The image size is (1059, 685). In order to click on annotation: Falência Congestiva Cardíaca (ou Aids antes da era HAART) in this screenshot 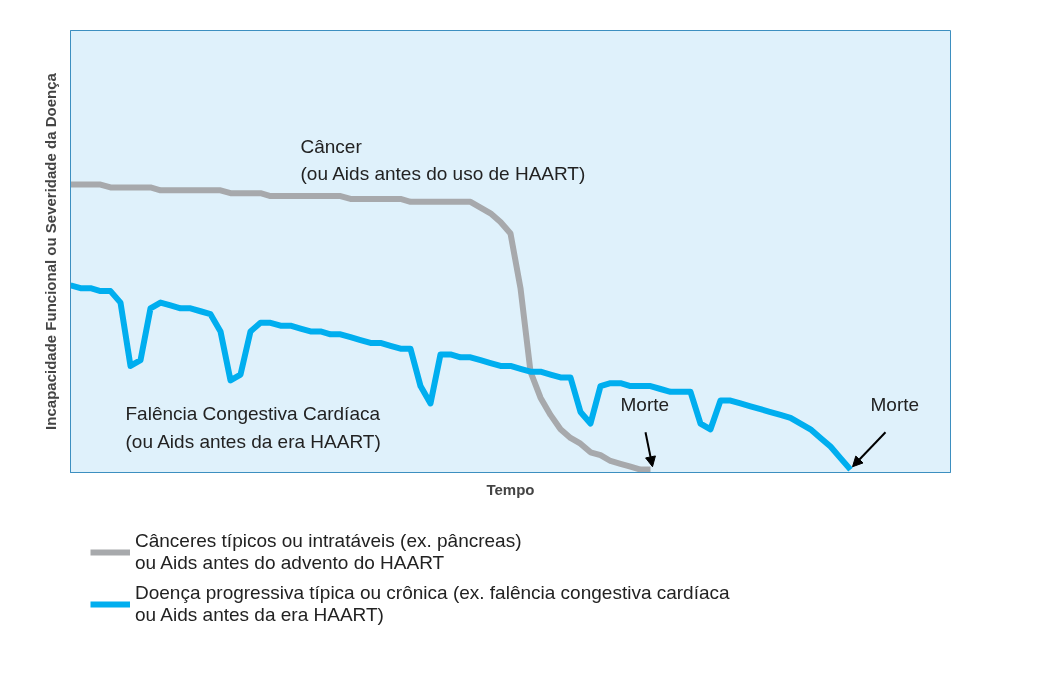, I will do `click(253, 427)`.